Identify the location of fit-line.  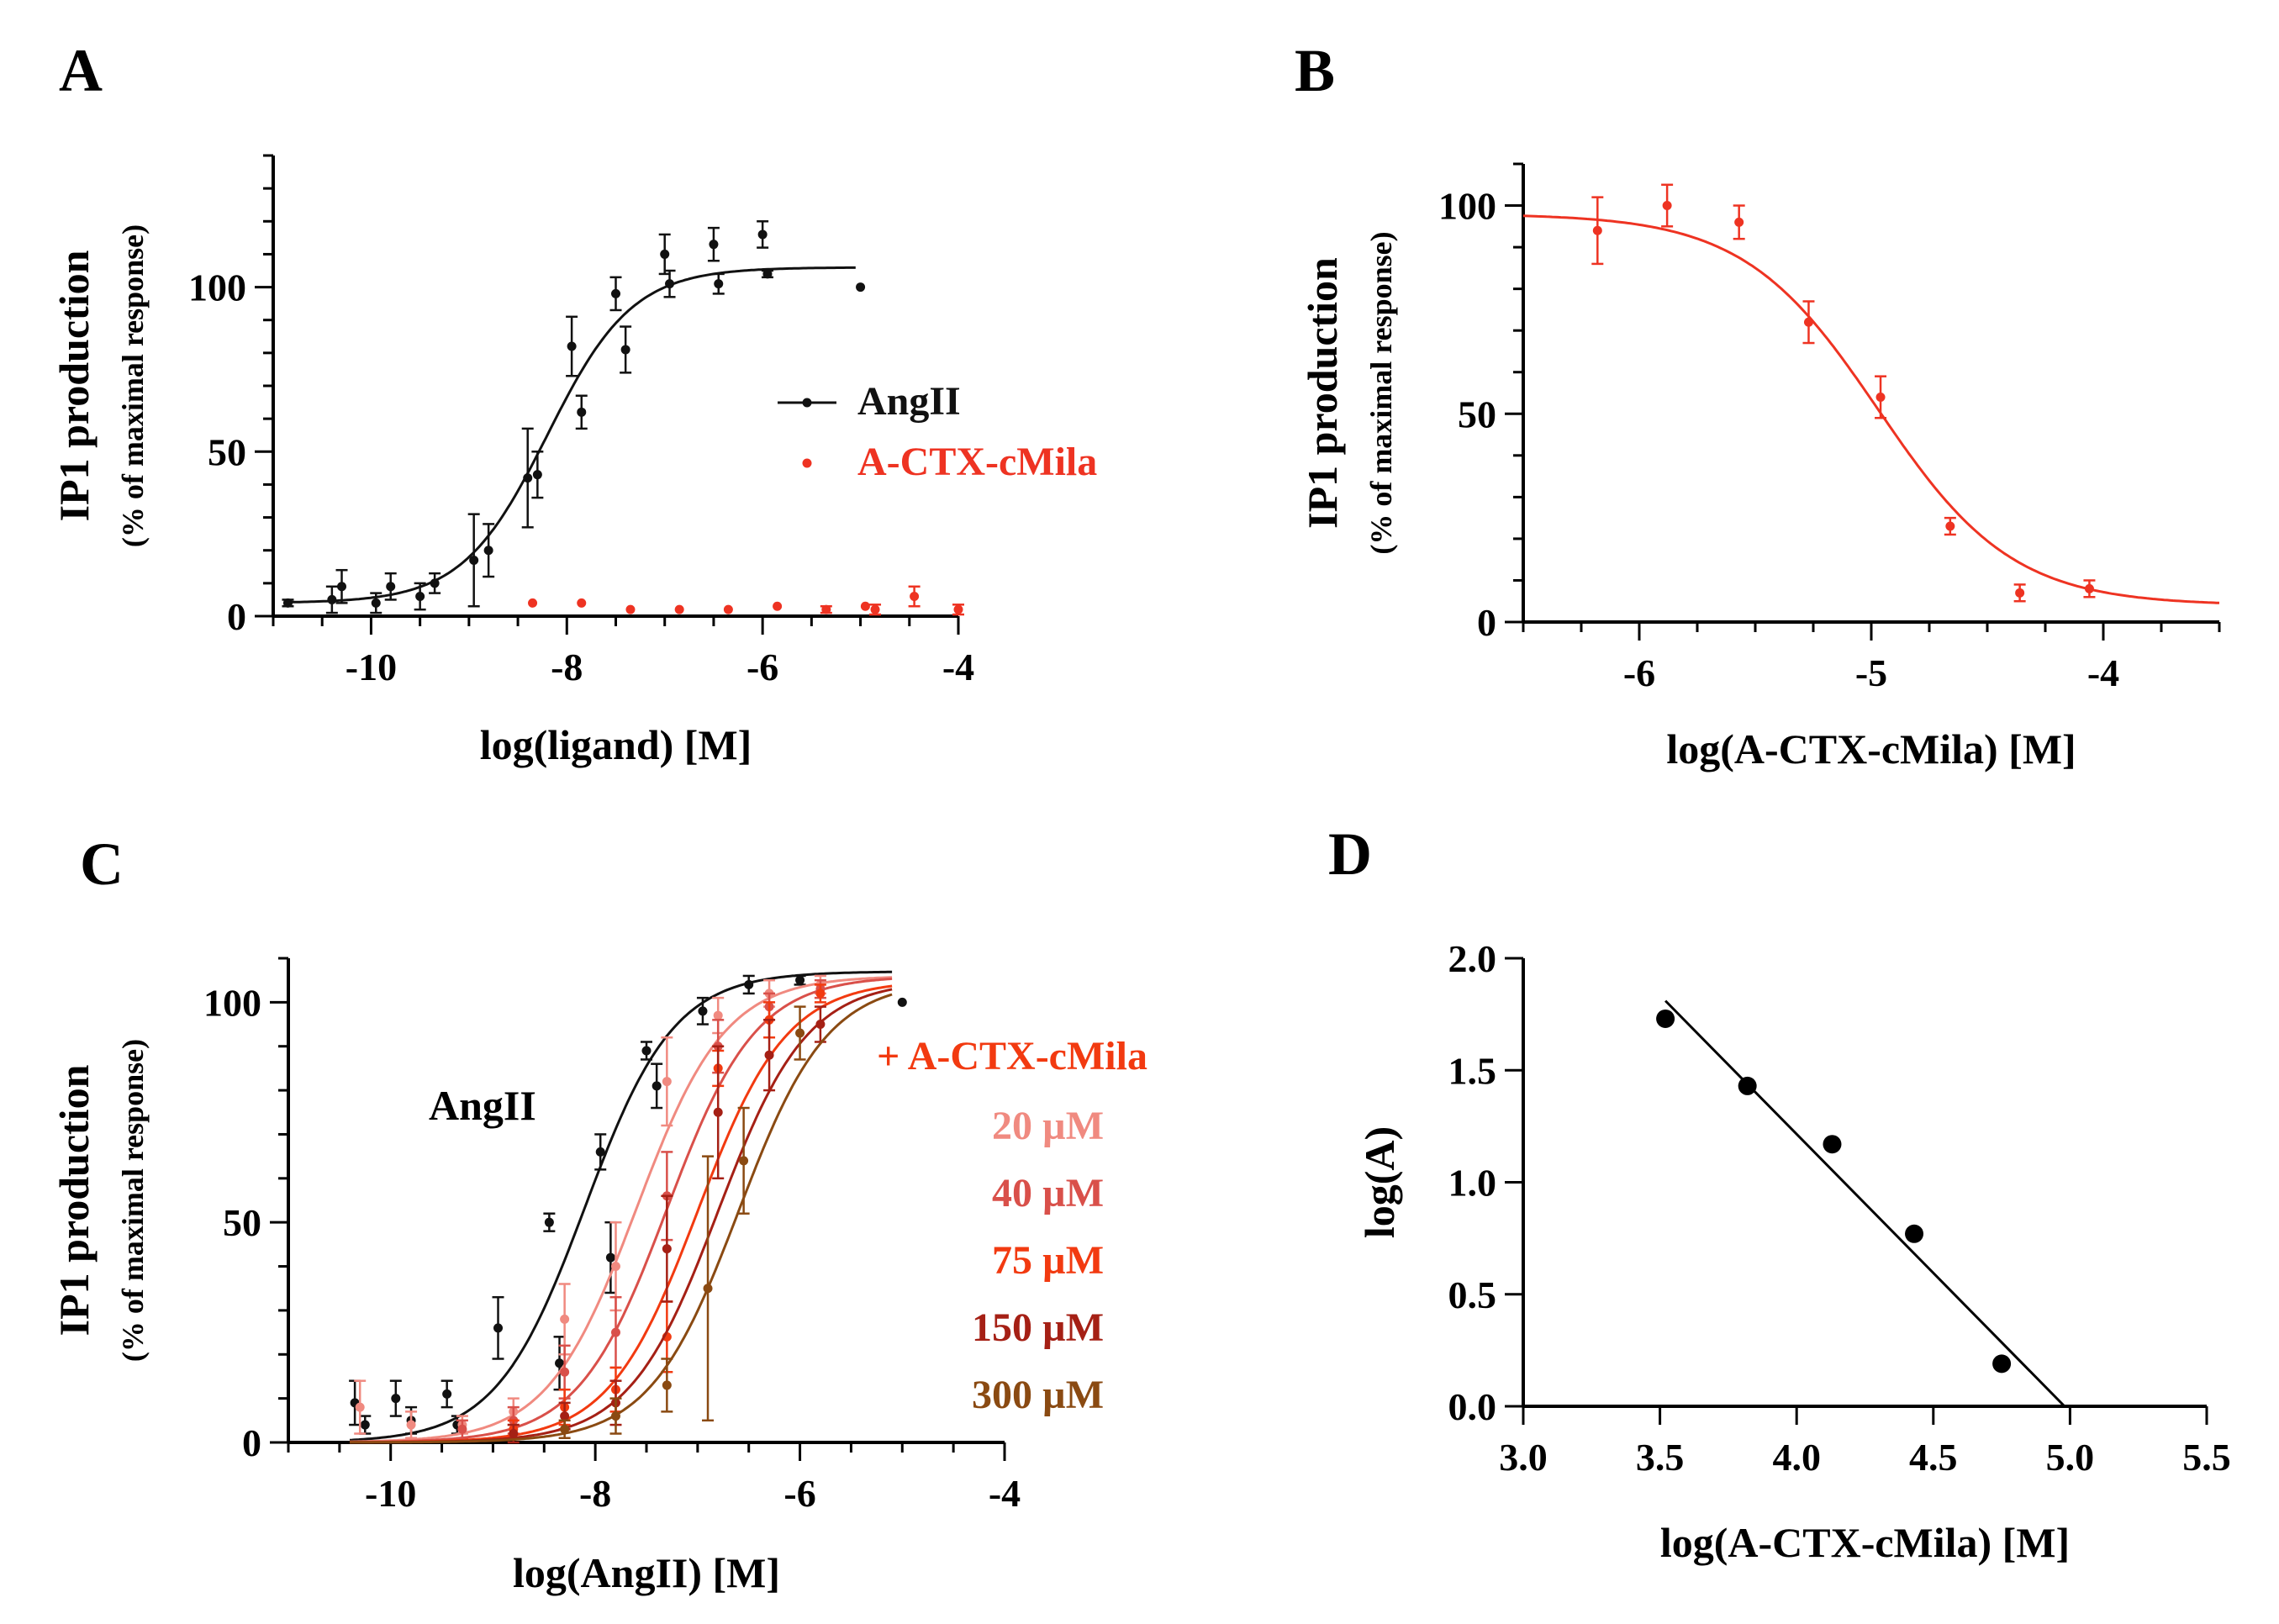
(1865, 1203).